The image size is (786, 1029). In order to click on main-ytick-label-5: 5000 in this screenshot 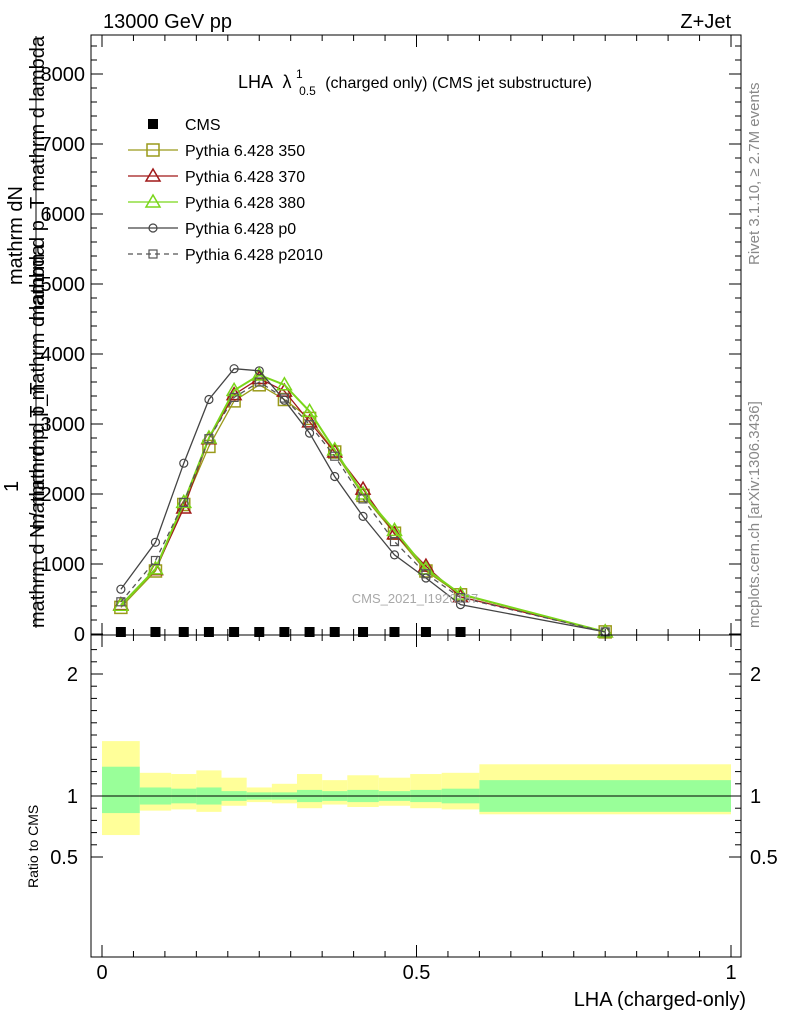, I will do `click(63, 285)`.